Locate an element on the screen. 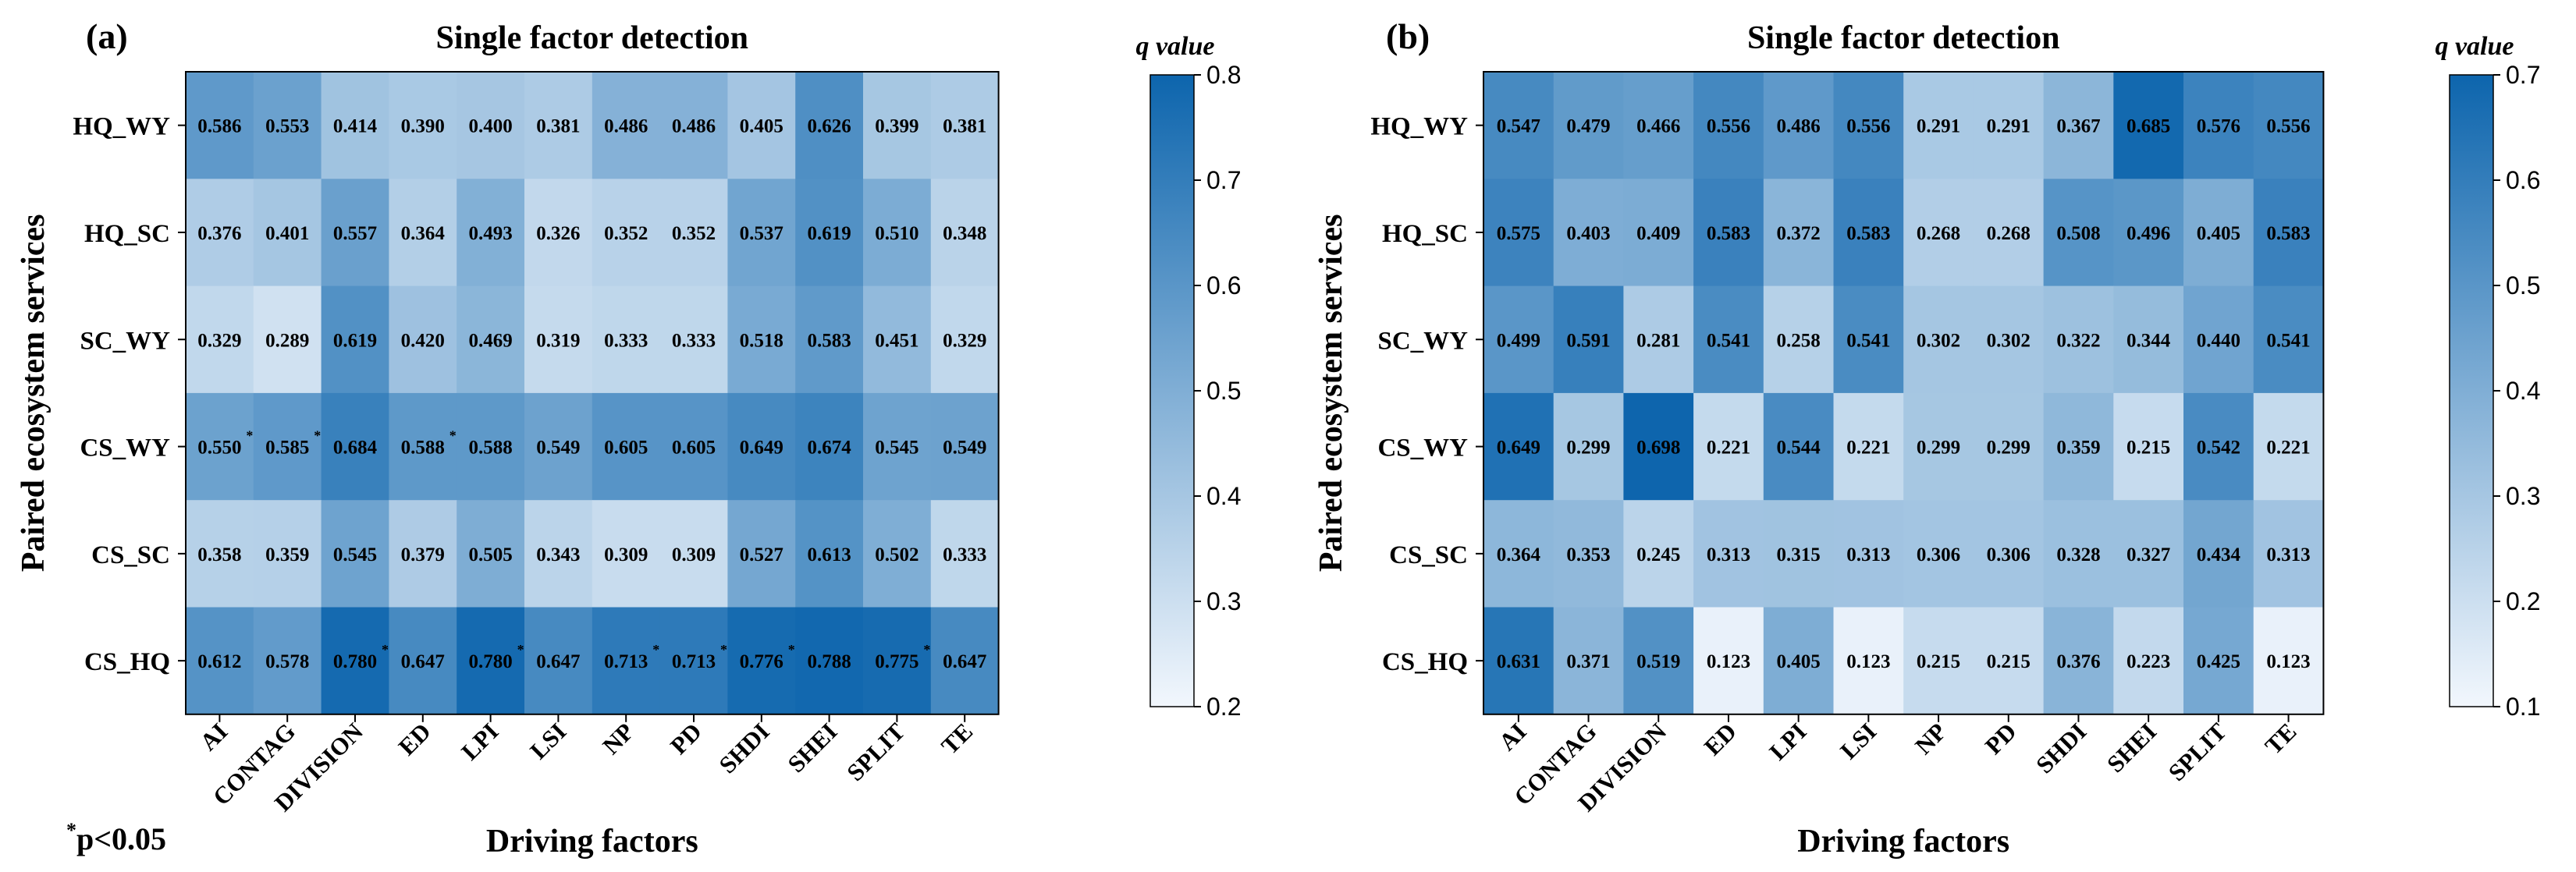  y-tick-label: CS_WY is located at coordinates (125, 448).